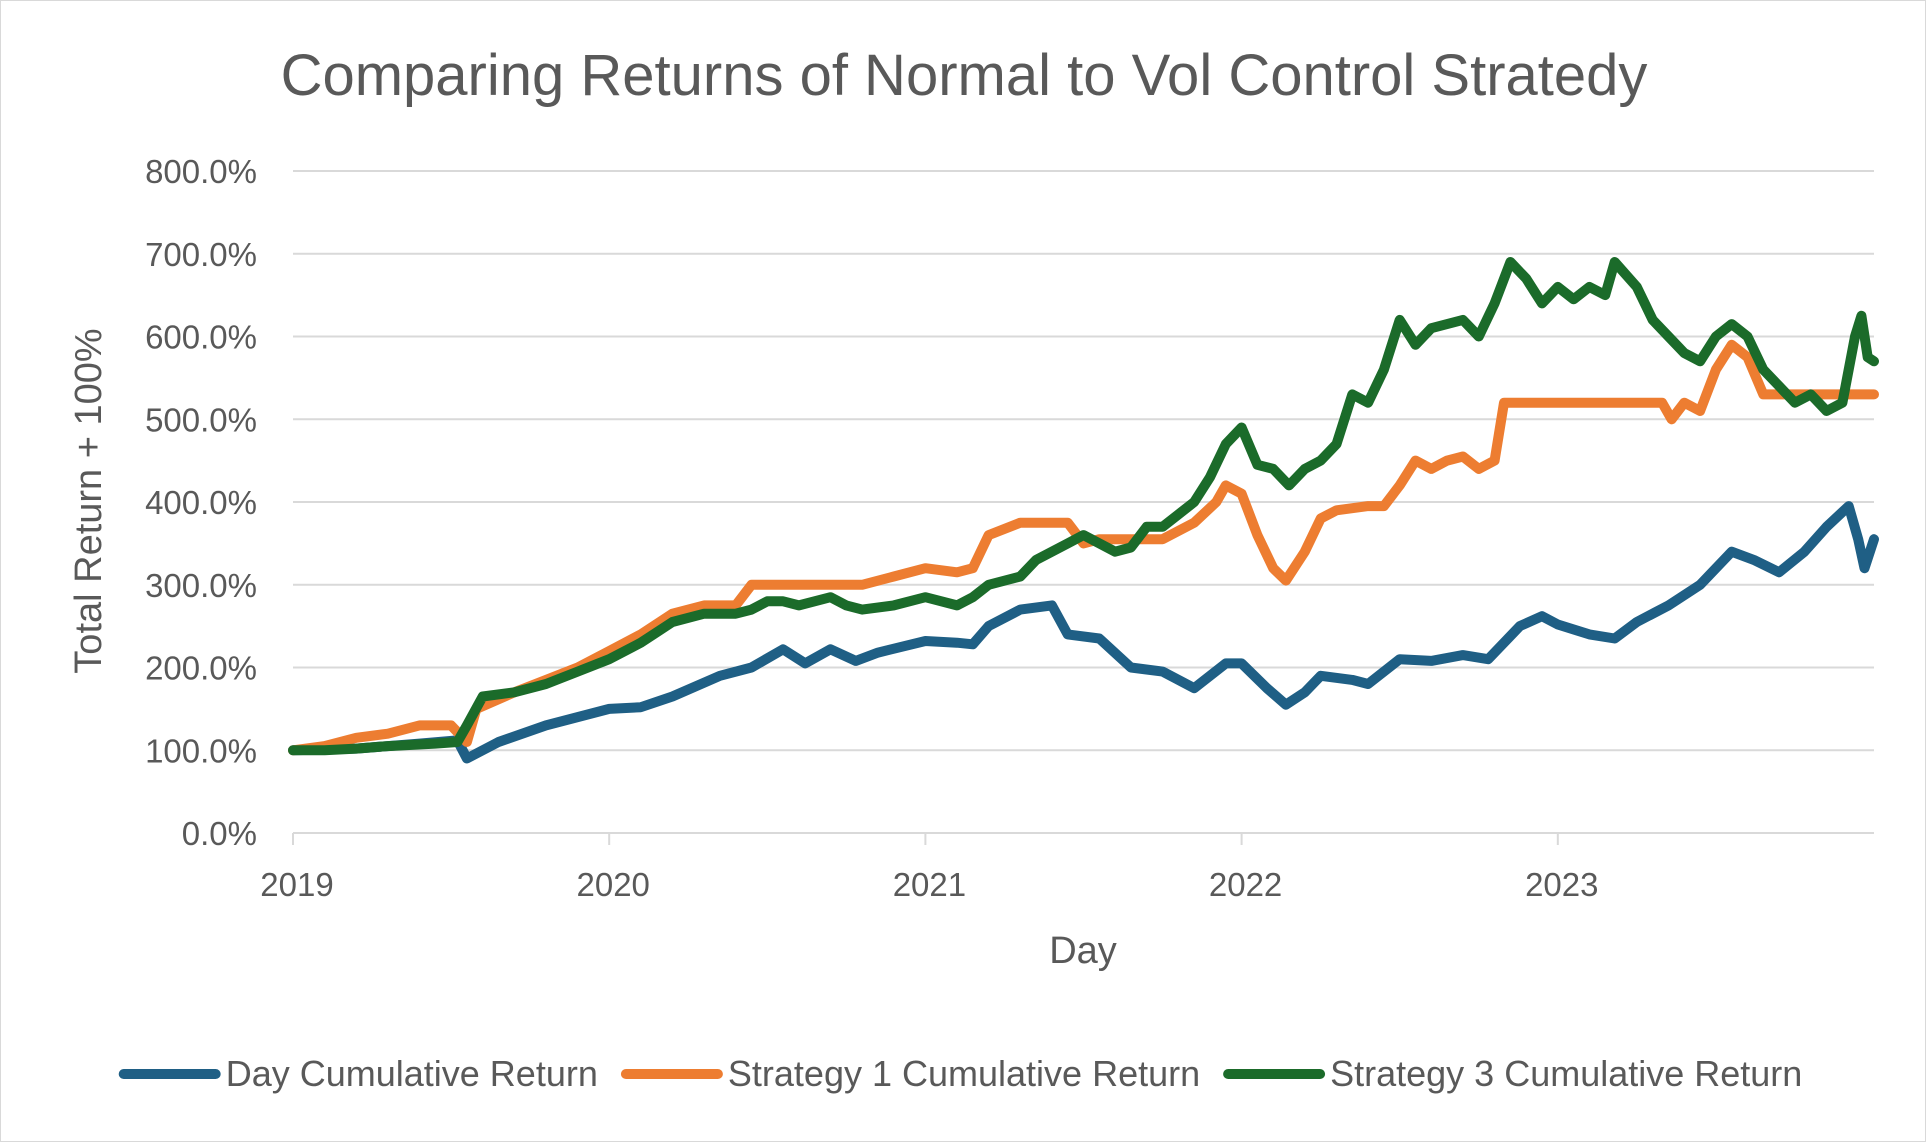 Image resolution: width=1926 pixels, height=1142 pixels. What do you see at coordinates (201, 419) in the screenshot?
I see `y-tick-label: 500.0%` at bounding box center [201, 419].